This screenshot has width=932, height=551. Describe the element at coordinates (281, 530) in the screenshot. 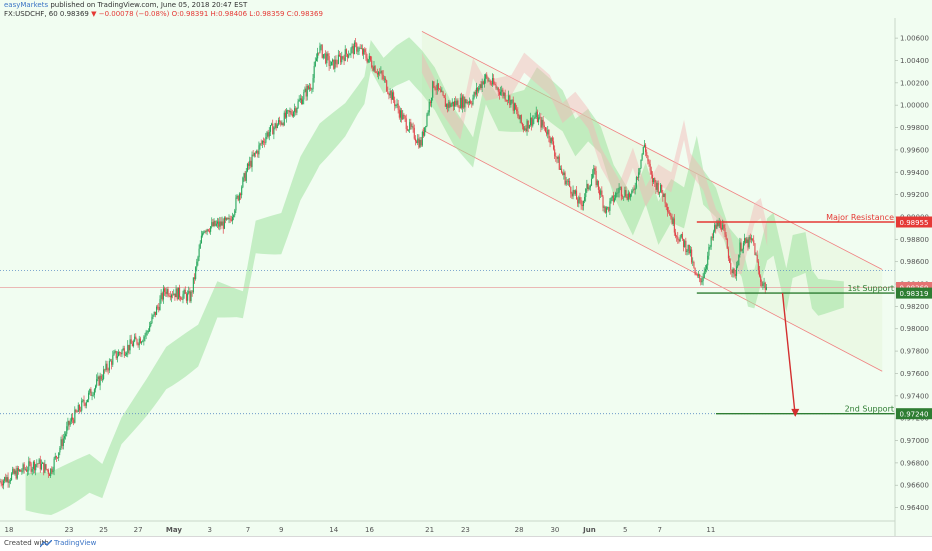

I see `x-tick-label: 9` at that location.